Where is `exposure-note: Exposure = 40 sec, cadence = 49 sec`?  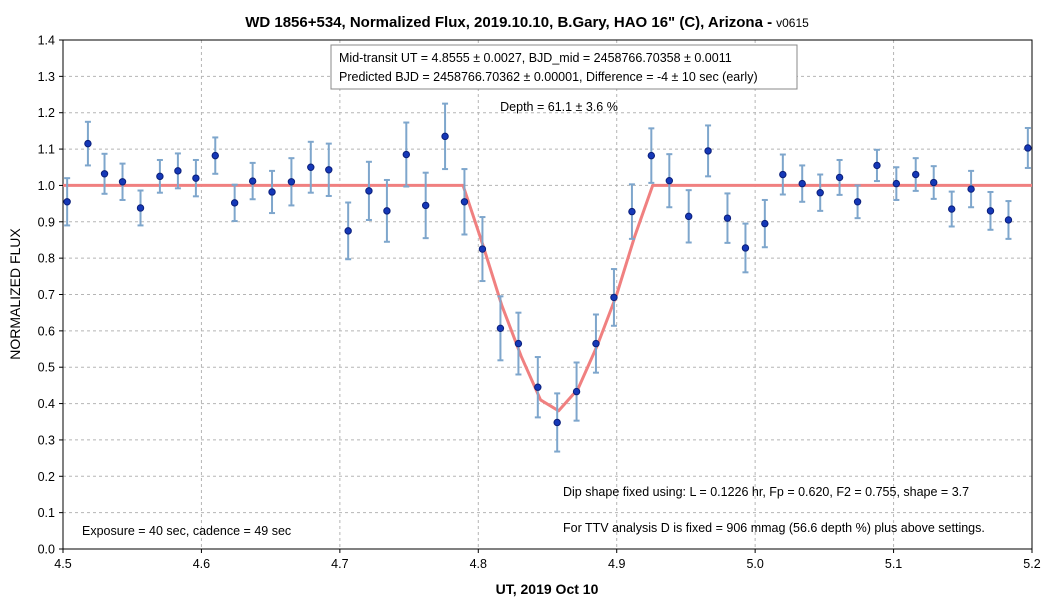
exposure-note: Exposure = 40 sec, cadence = 49 sec is located at coordinates (186, 531).